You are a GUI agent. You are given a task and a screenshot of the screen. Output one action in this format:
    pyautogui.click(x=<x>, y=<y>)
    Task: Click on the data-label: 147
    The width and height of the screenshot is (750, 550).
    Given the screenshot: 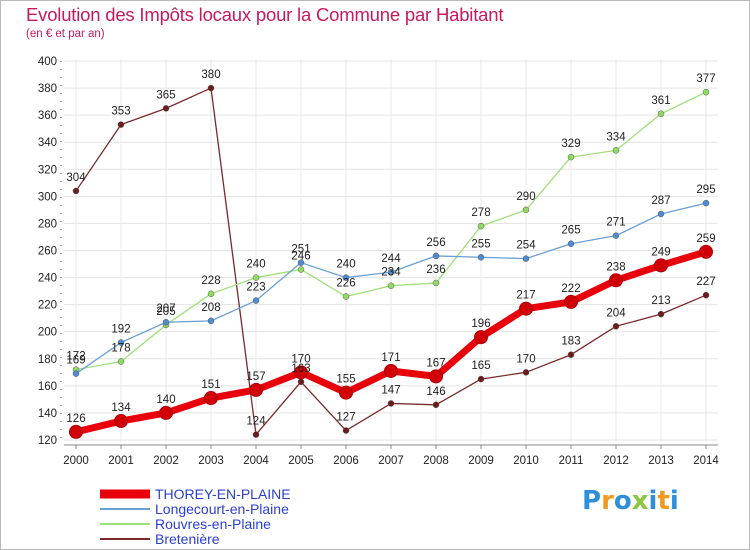 What is the action you would take?
    pyautogui.click(x=390, y=390)
    